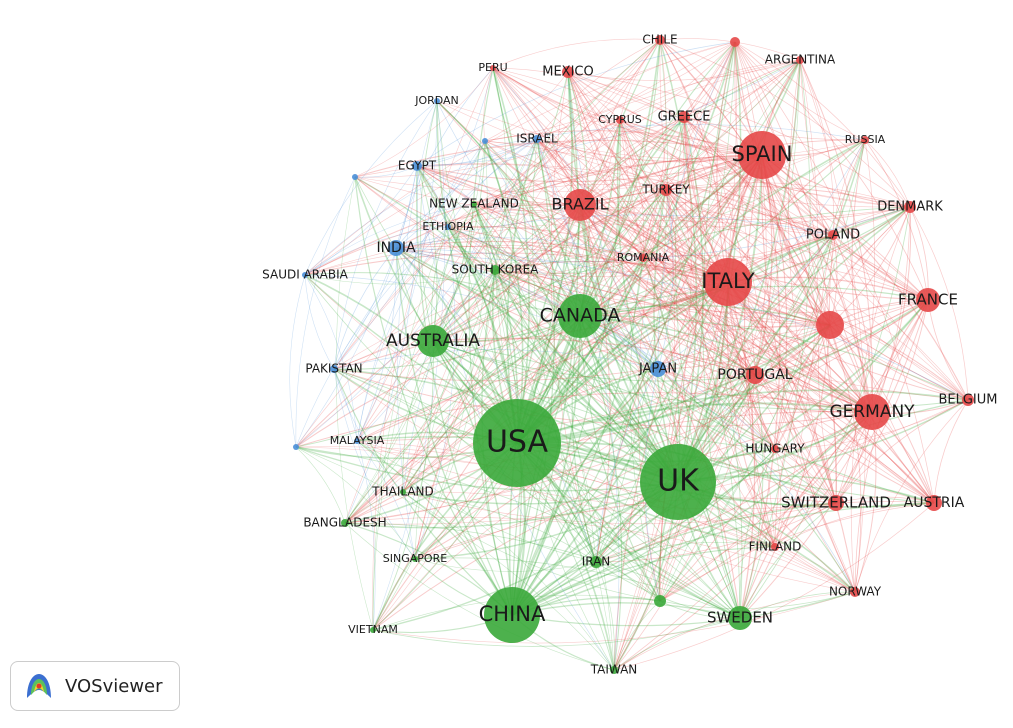  What do you see at coordinates (305, 275) in the screenshot?
I see `node-label: SAUDI ARABIA` at bounding box center [305, 275].